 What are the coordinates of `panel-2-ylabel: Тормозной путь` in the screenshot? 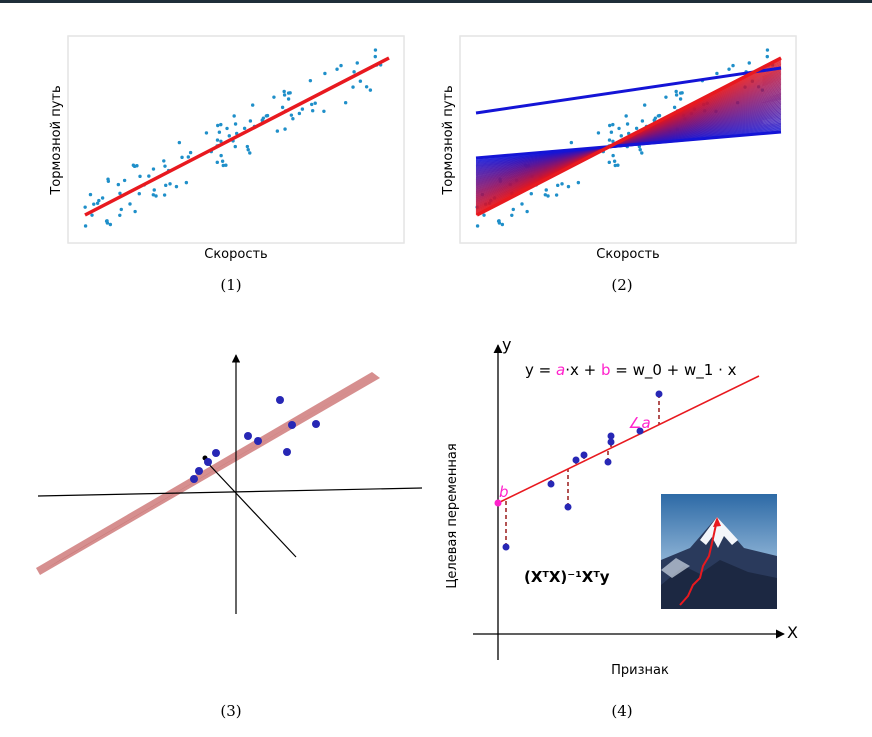 It's located at (448, 140).